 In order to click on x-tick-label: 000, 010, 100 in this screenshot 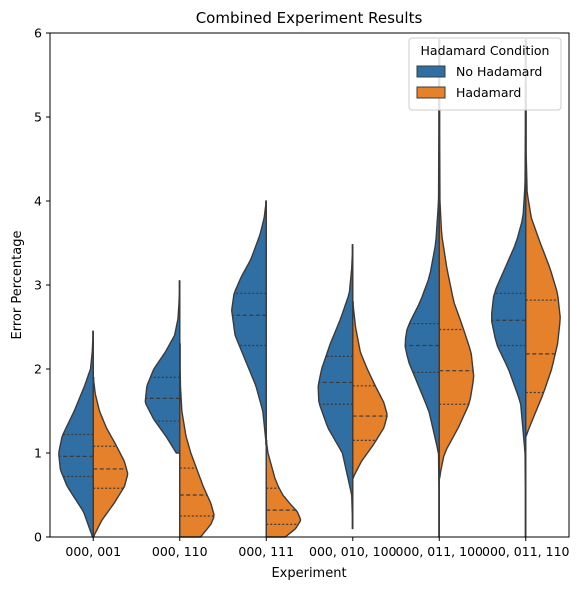, I will do `click(353, 551)`.